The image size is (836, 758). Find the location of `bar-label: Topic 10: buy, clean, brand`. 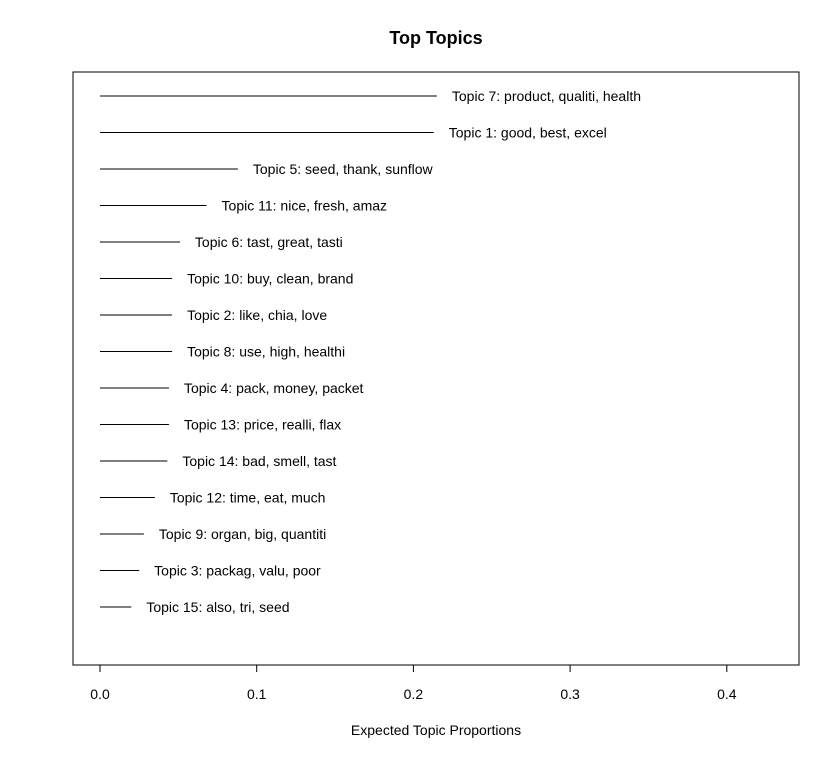

bar-label: Topic 10: buy, clean, brand is located at coordinates (270, 279).